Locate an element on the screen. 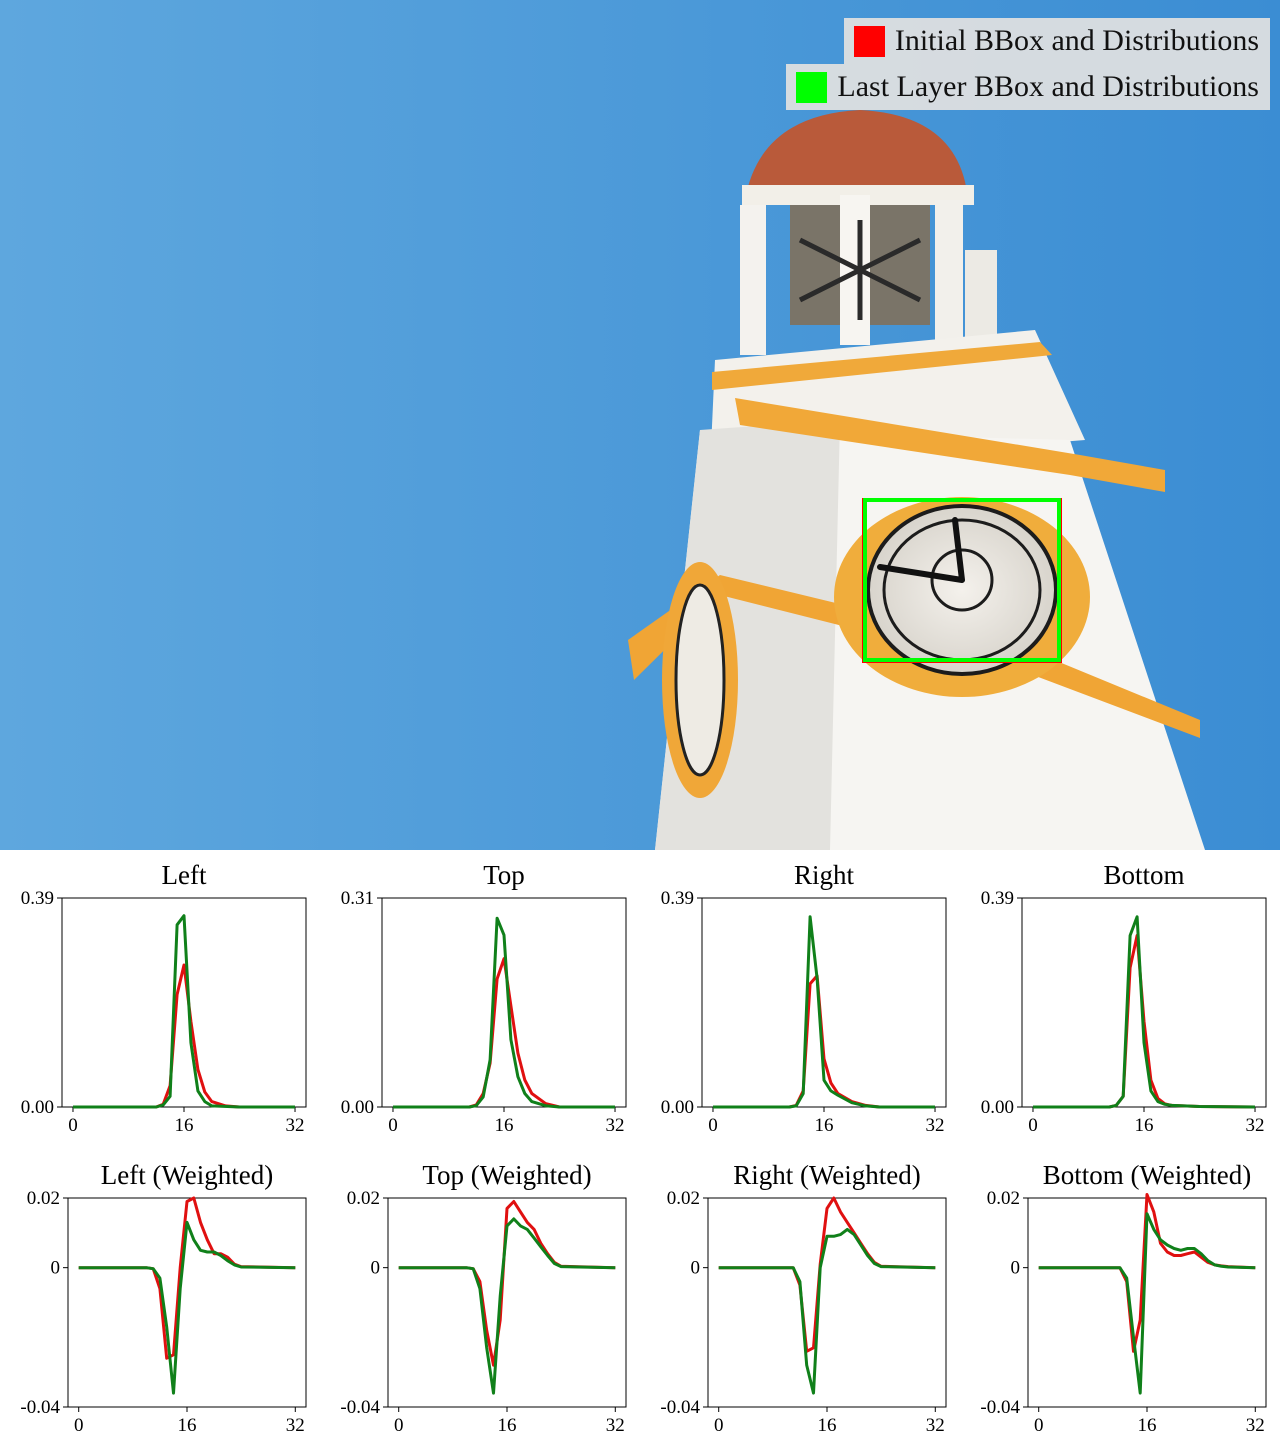  legend-swatch-last-layer is located at coordinates (812, 87).